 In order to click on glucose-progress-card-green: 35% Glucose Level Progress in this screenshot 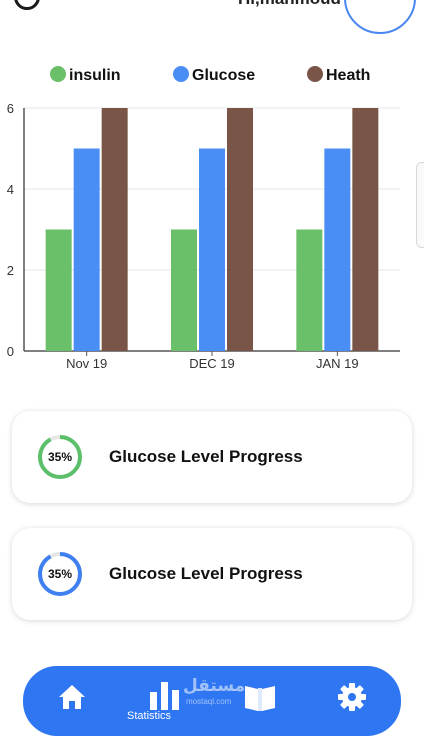, I will do `click(212, 457)`.